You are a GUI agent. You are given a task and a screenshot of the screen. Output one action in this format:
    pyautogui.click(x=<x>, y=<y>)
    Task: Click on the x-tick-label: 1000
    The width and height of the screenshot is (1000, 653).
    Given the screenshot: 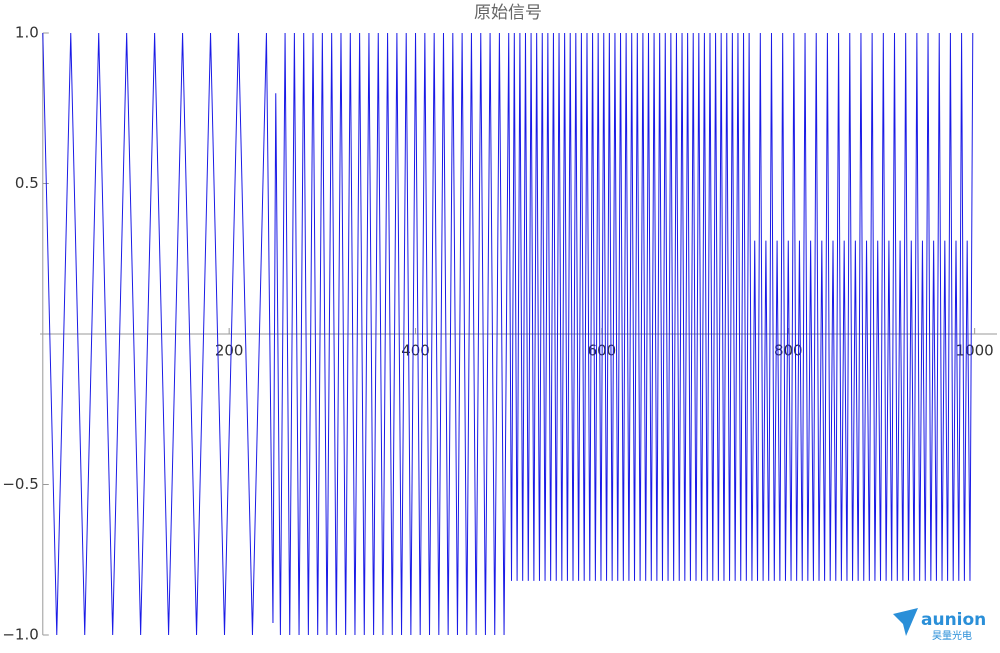 What is the action you would take?
    pyautogui.click(x=975, y=351)
    